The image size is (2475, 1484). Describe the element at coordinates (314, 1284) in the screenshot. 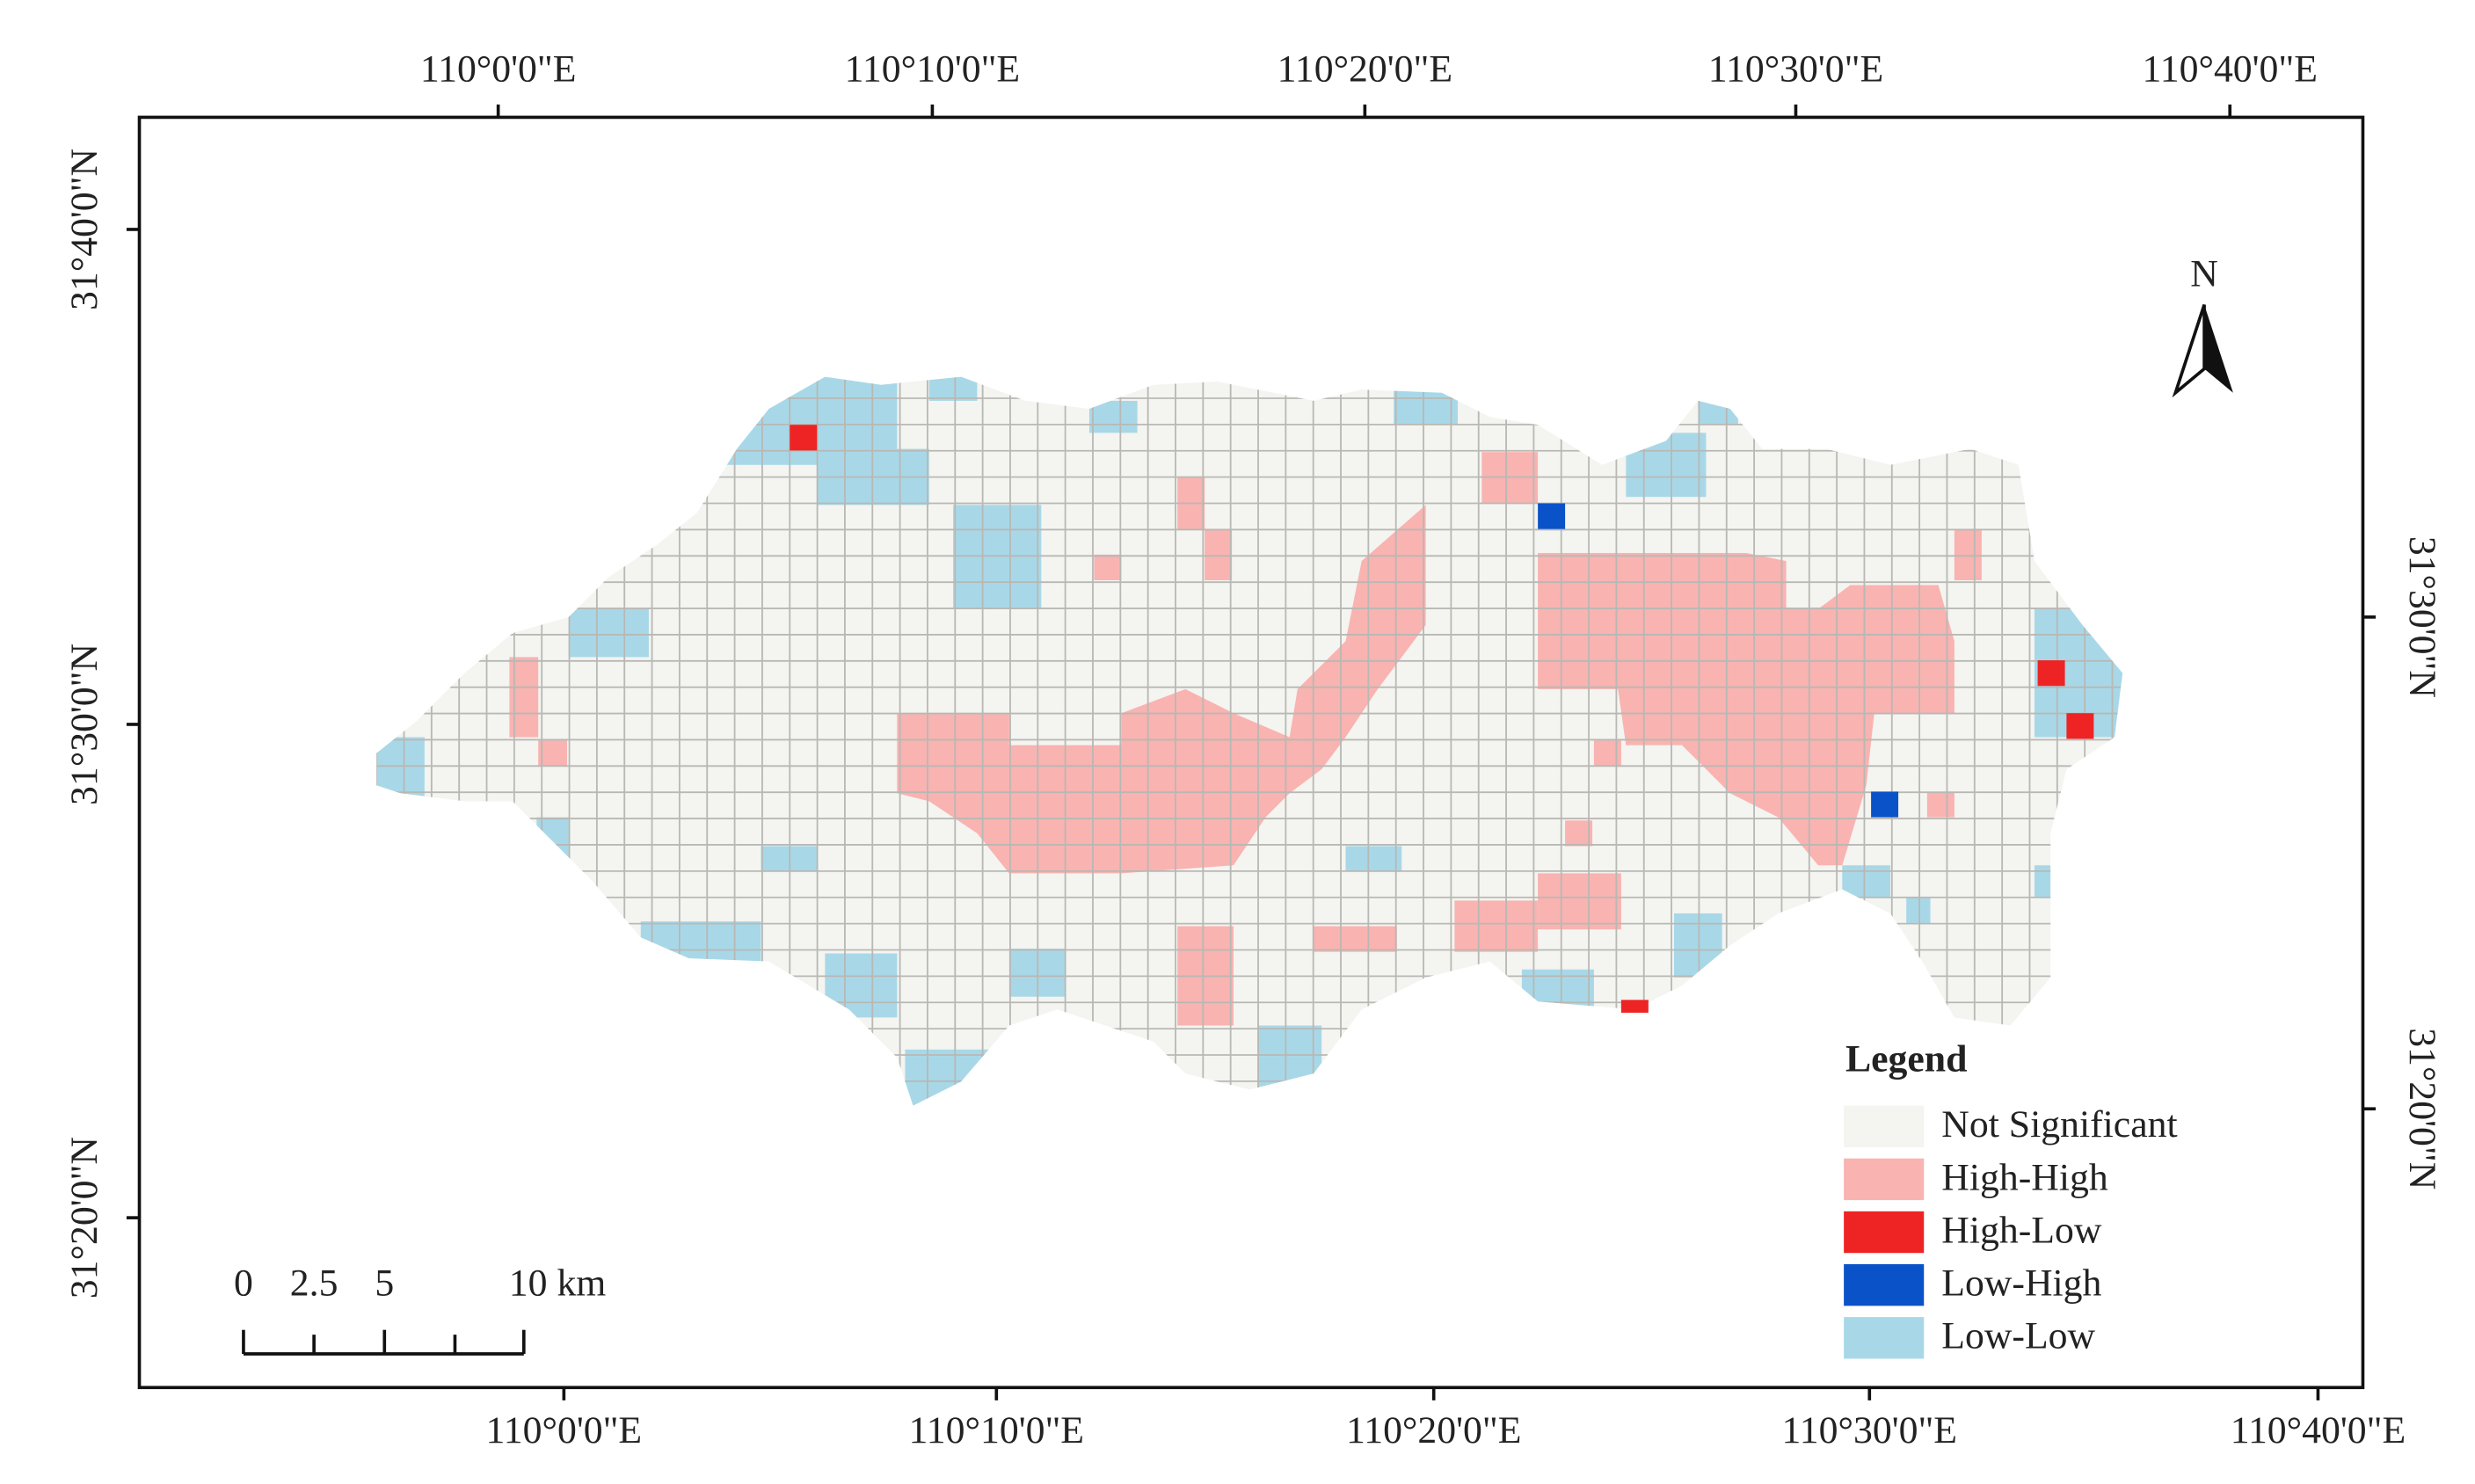

I see `scale-label: 2.5` at that location.